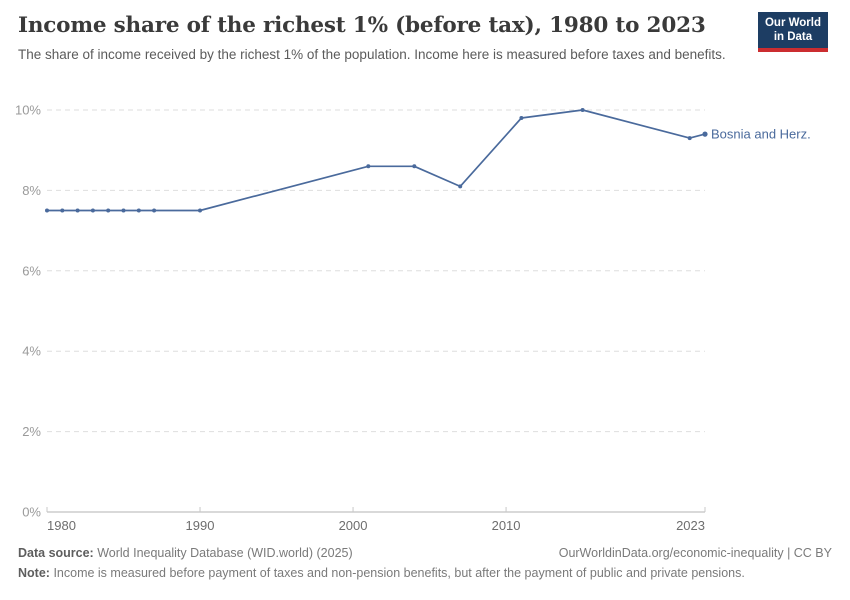  What do you see at coordinates (56, 553) in the screenshot?
I see `data-source-label: Data source:` at bounding box center [56, 553].